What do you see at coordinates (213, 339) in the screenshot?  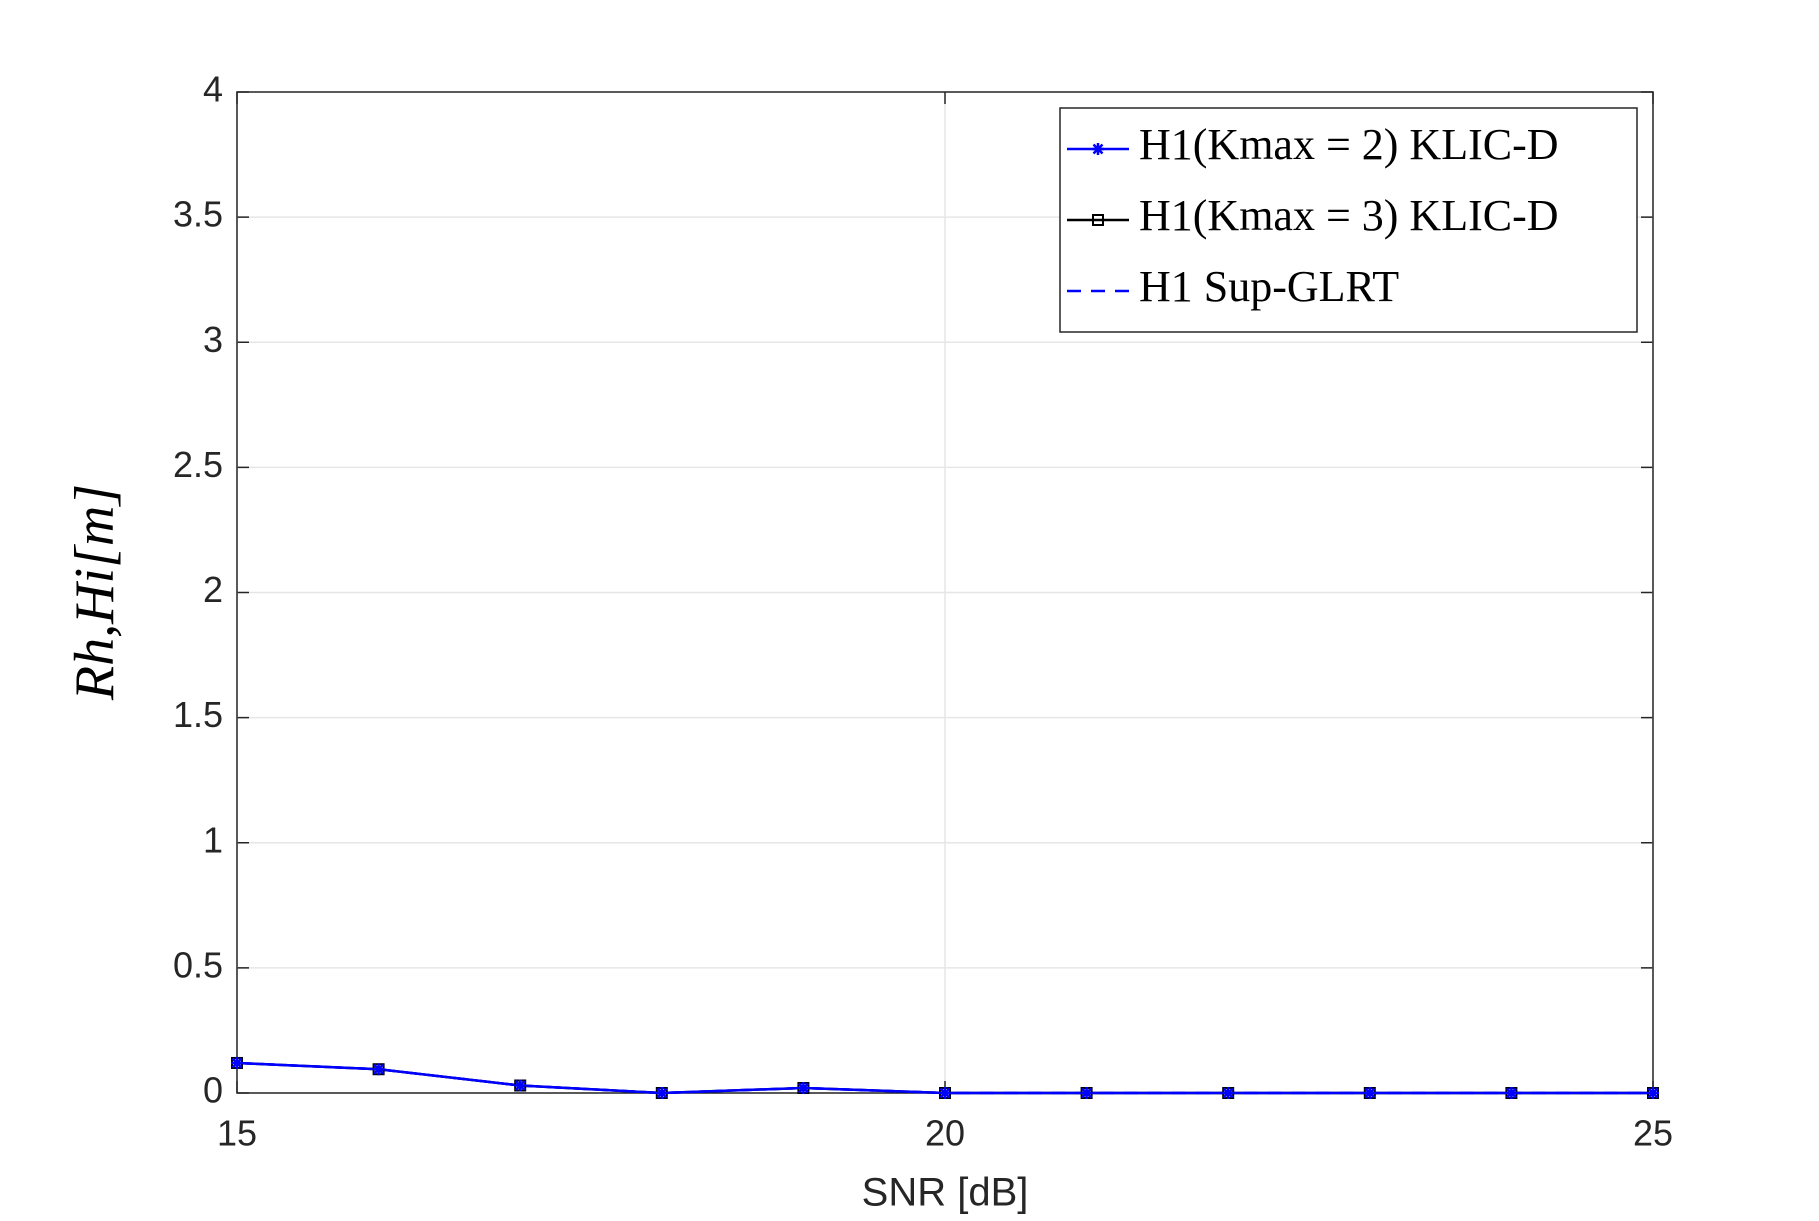 I see `y-tick-label: 3` at bounding box center [213, 339].